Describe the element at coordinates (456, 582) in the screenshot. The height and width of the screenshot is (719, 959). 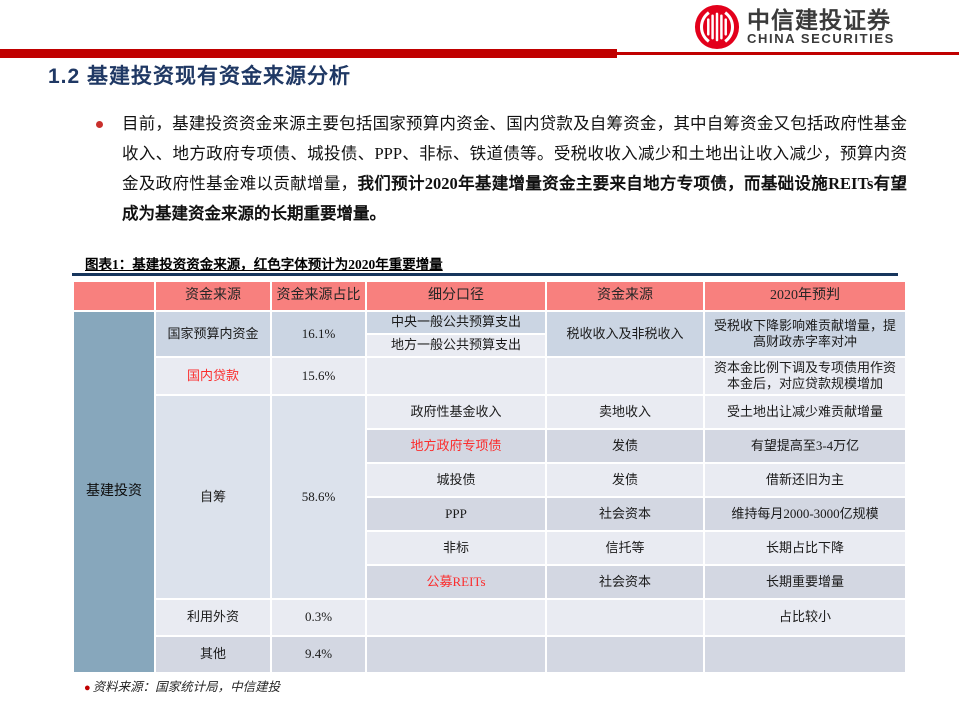
I see `cell-detail: 公募REITs` at that location.